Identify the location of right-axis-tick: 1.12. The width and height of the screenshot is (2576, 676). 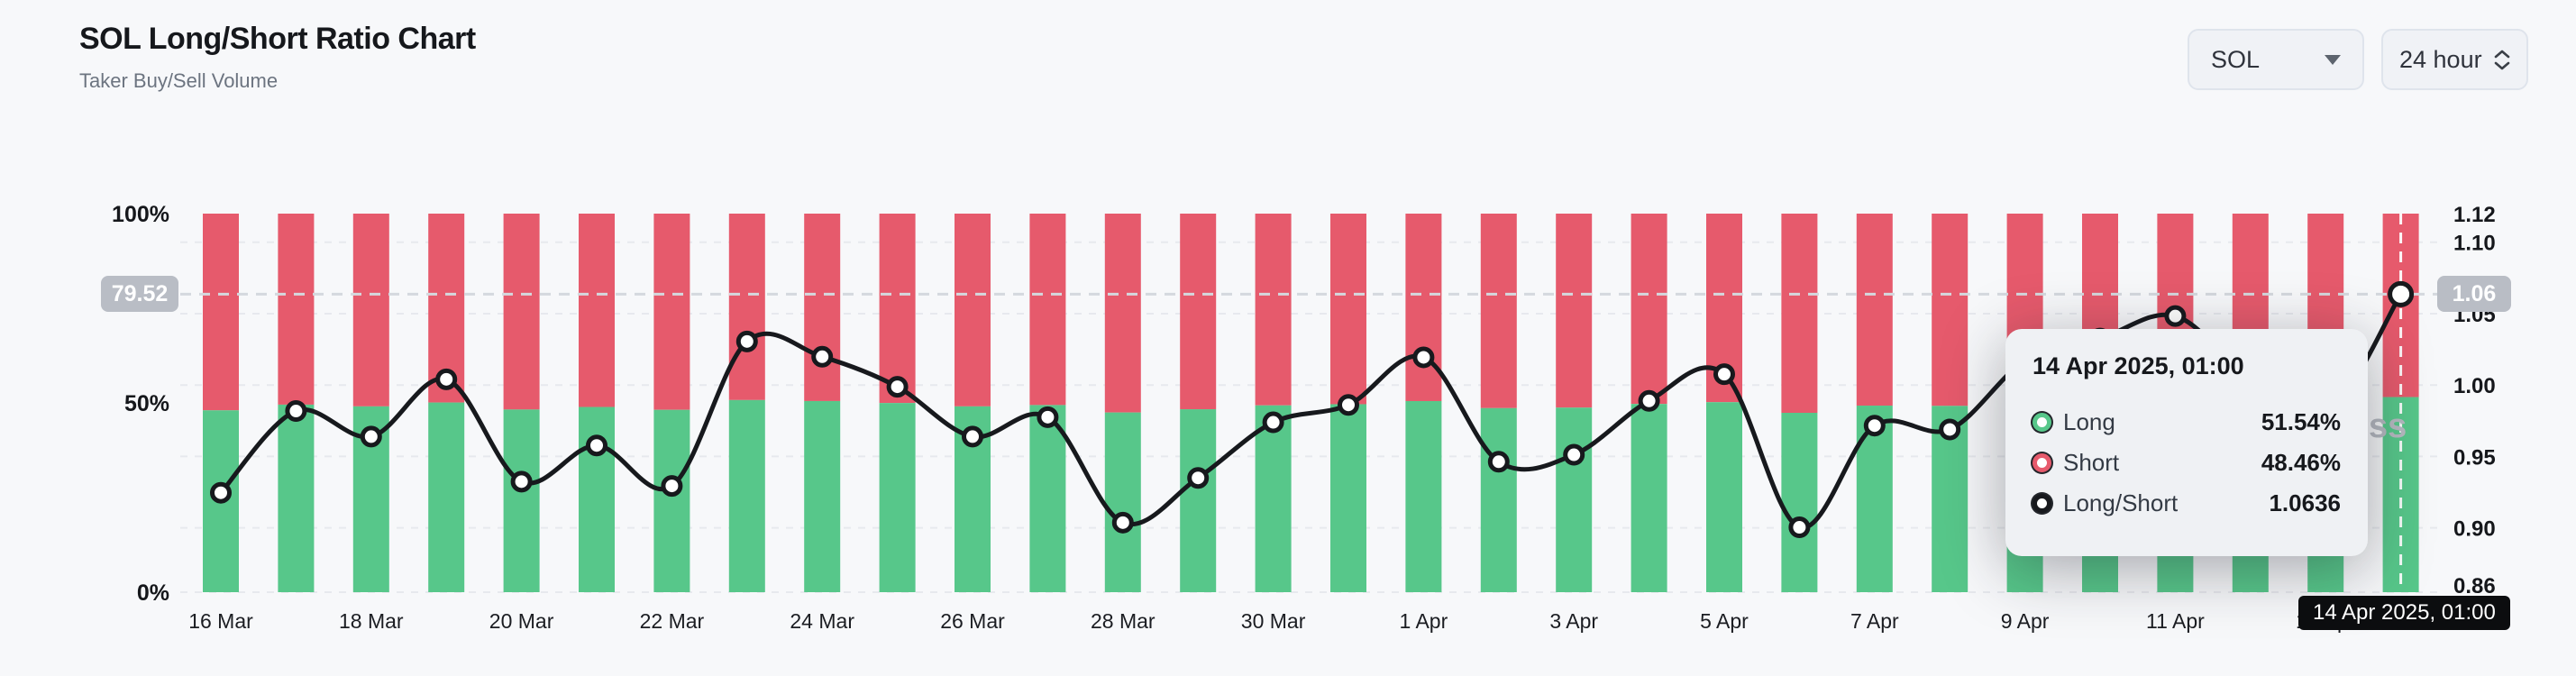
(2474, 215).